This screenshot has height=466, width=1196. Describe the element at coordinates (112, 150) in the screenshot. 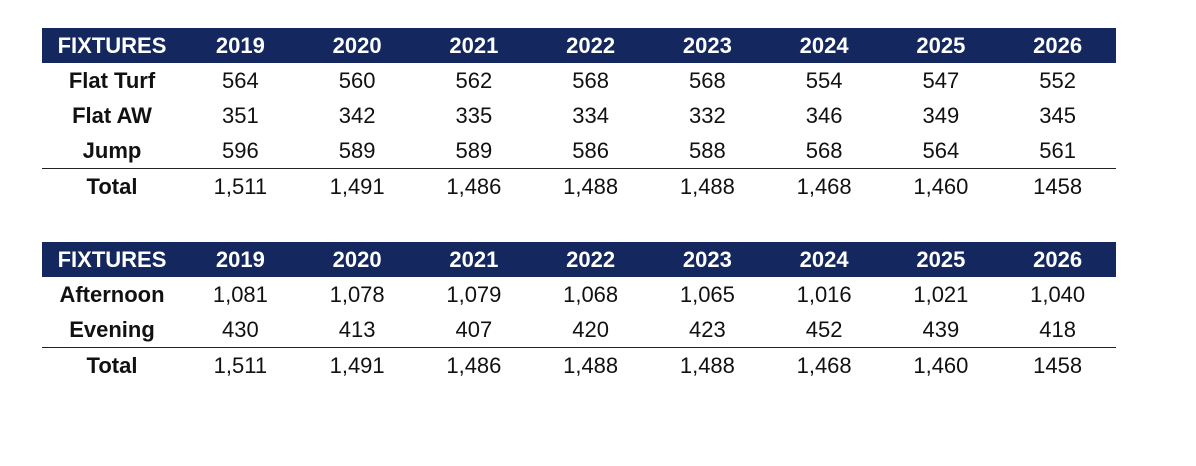

I see `row-label: Jump` at that location.